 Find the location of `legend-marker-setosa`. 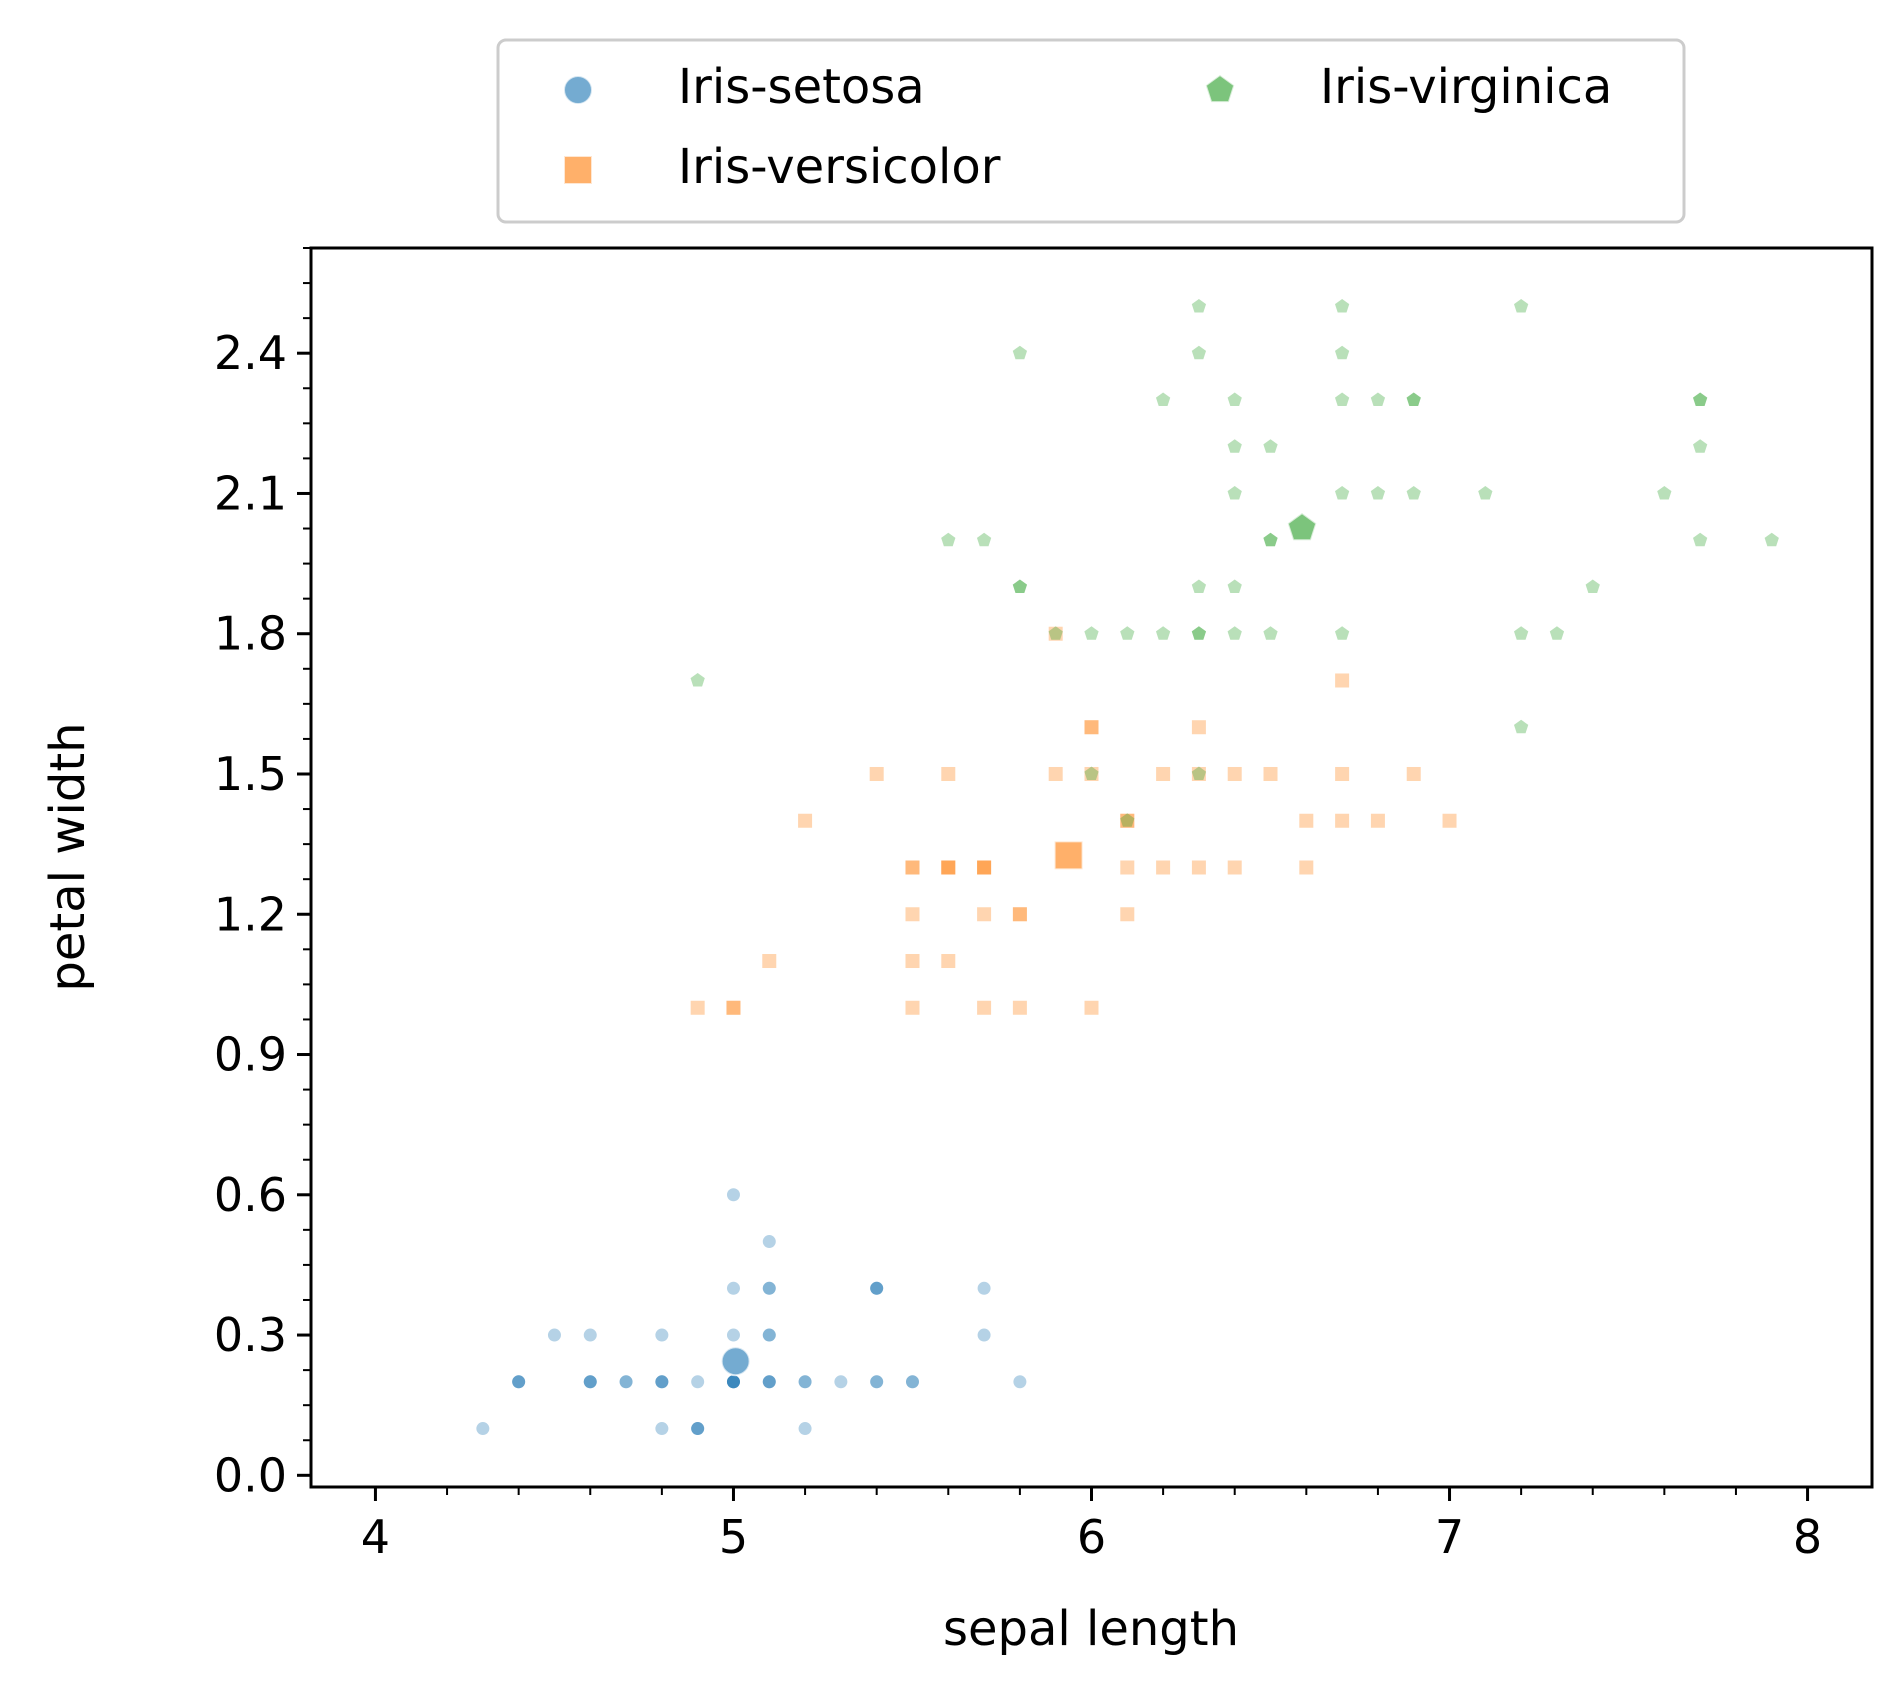

legend-marker-setosa is located at coordinates (578, 90).